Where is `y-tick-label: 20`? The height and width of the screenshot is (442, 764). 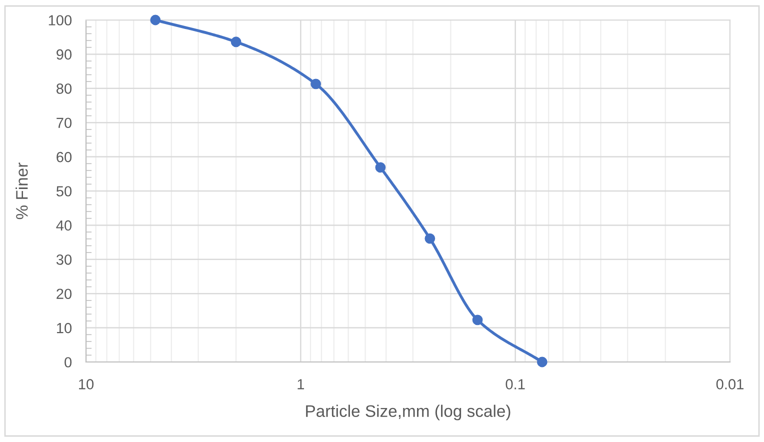 y-tick-label: 20 is located at coordinates (64, 294).